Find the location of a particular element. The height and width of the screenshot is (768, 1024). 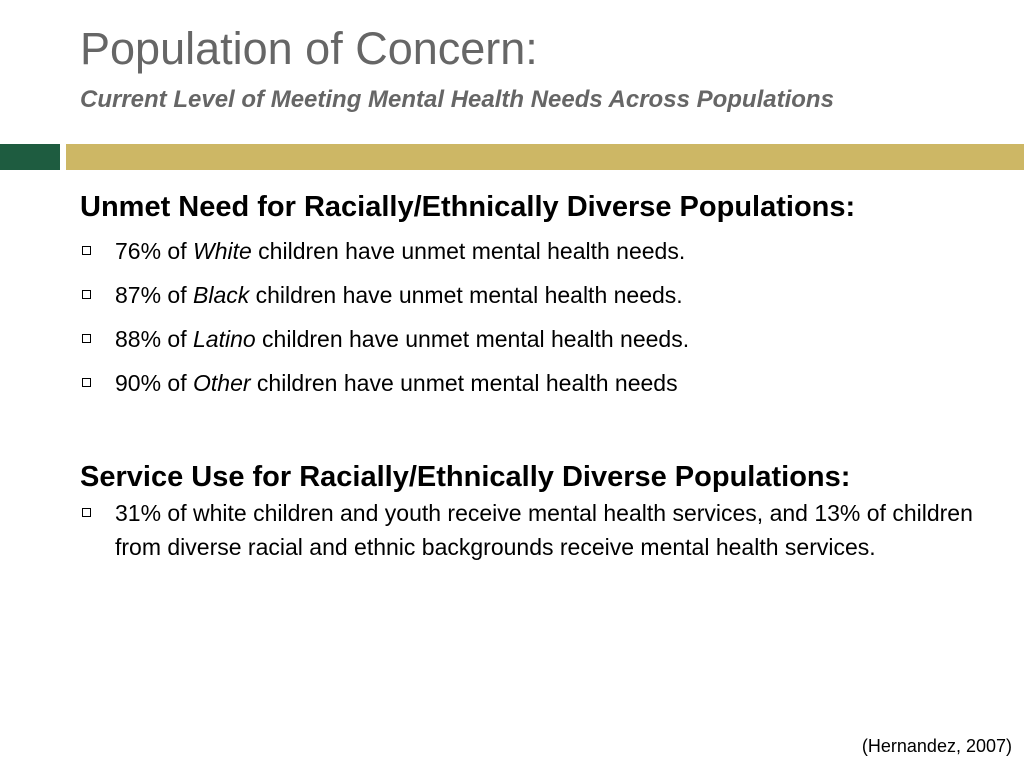

slide-title: Population of Concern: is located at coordinates (309, 48).